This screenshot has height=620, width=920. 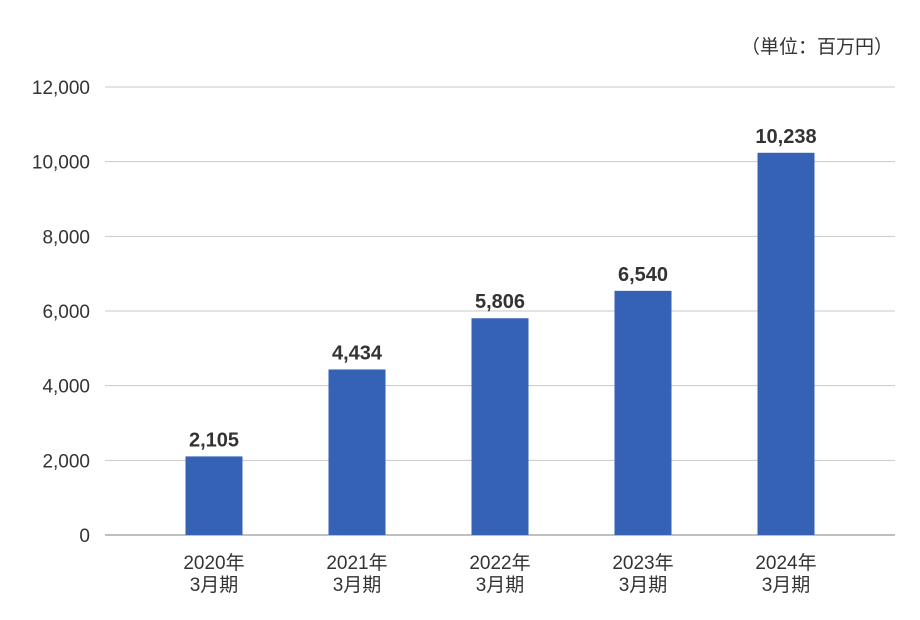 I want to click on x-tick-label: 2024年, so click(x=785, y=563).